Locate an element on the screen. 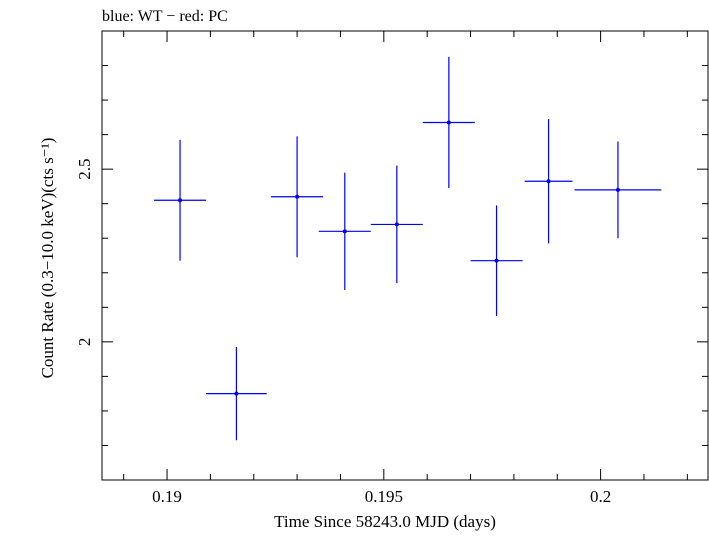  x-tick-label: 0.19 is located at coordinates (167, 496).